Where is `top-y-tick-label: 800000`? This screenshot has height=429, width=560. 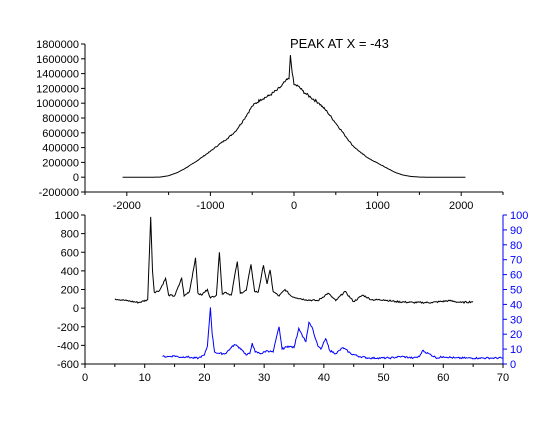
top-y-tick-label: 800000 is located at coordinates (60, 119).